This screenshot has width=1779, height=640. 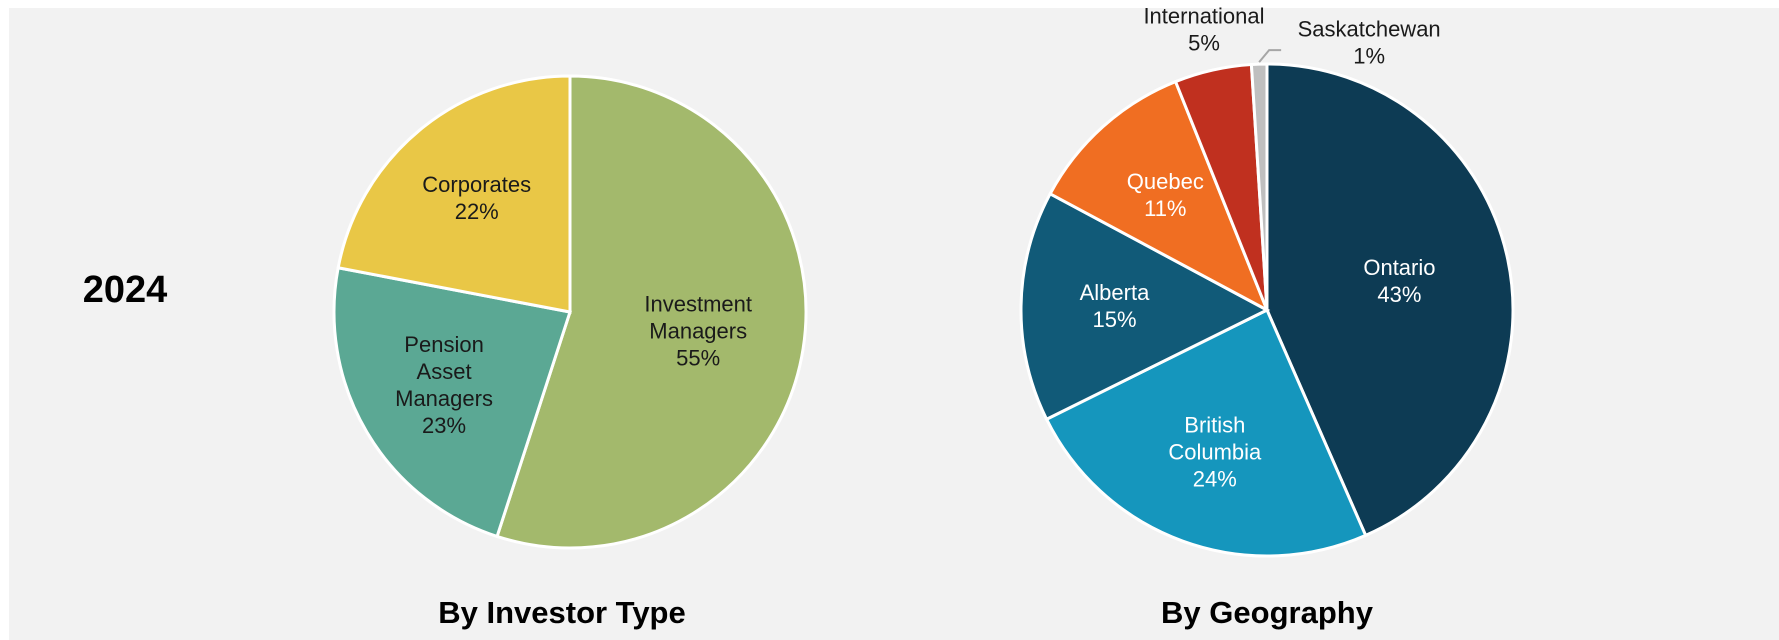 What do you see at coordinates (698, 303) in the screenshot?
I see `slice-label-line: Investment` at bounding box center [698, 303].